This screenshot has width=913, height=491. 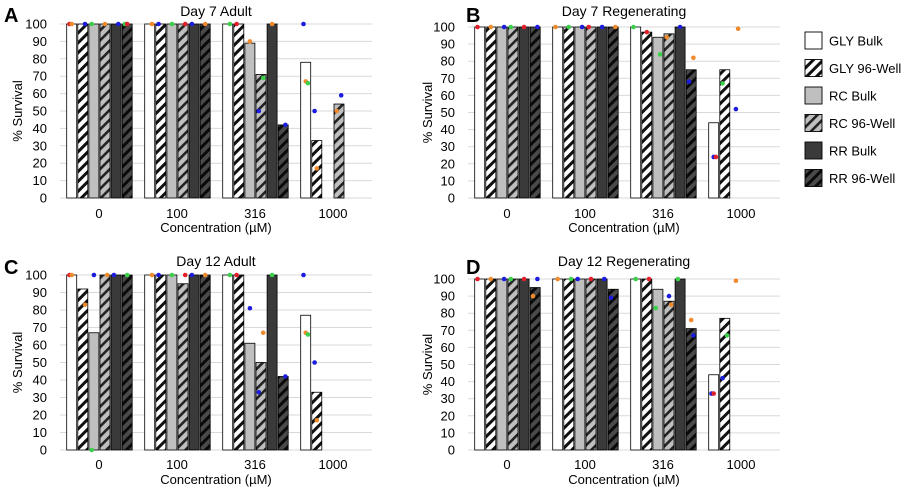 I want to click on y-tick-label: 80, so click(x=40, y=310).